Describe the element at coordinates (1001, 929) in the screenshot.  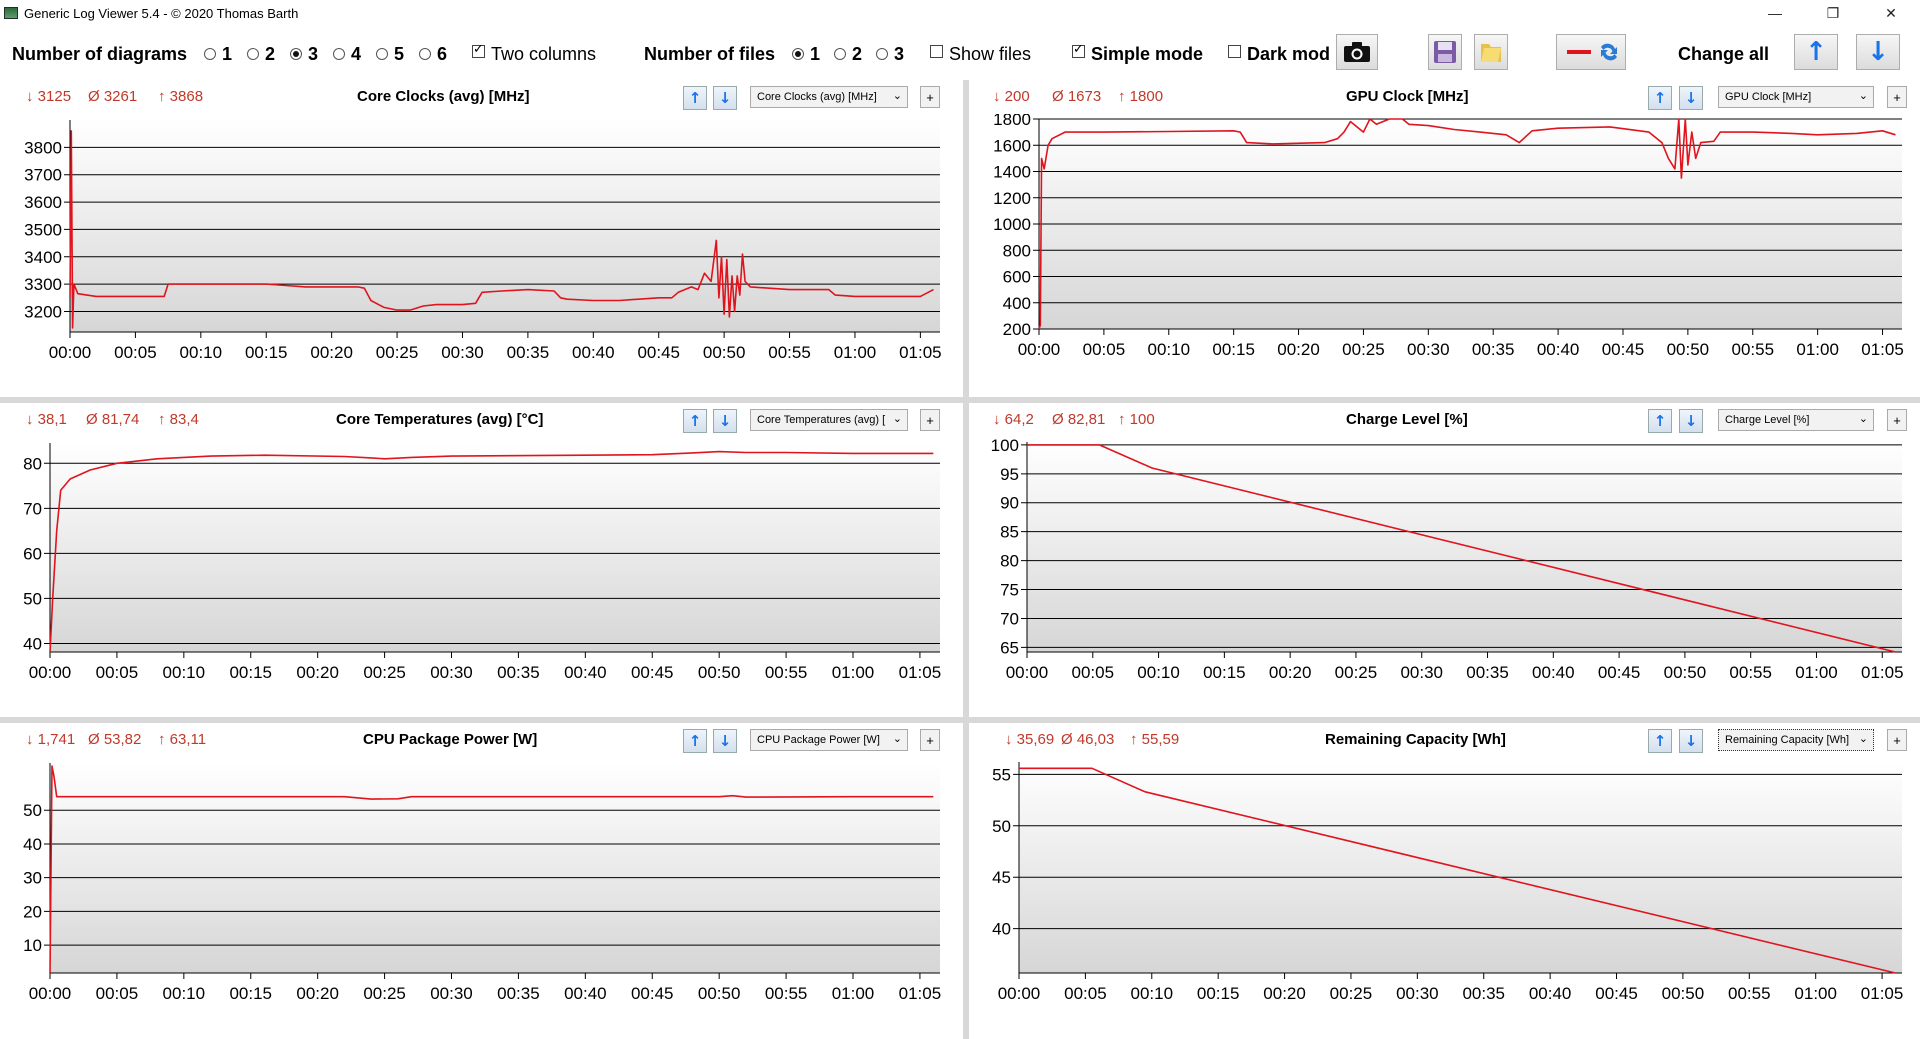
I see `y-tick-label: 40` at that location.